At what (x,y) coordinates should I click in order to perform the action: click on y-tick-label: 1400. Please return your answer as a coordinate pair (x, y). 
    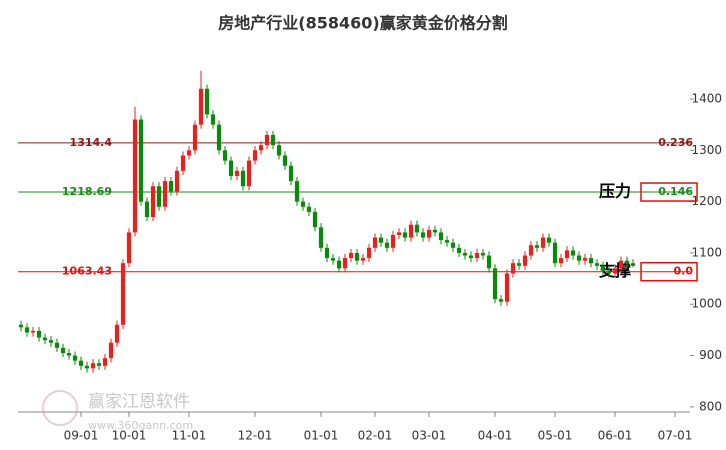
    Looking at the image, I should click on (706, 99).